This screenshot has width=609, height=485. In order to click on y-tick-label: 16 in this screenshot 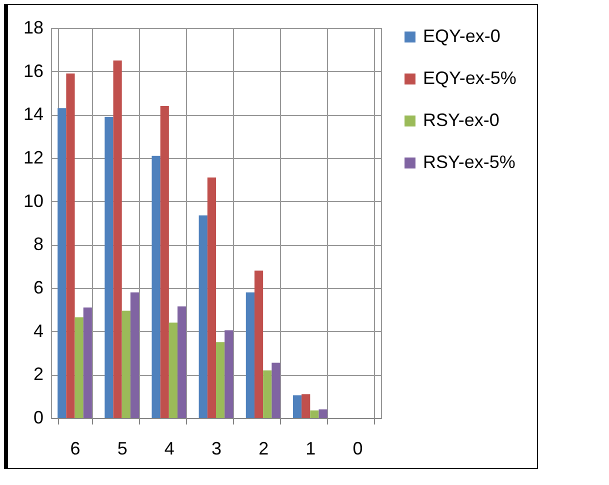, I will do `click(33, 70)`.